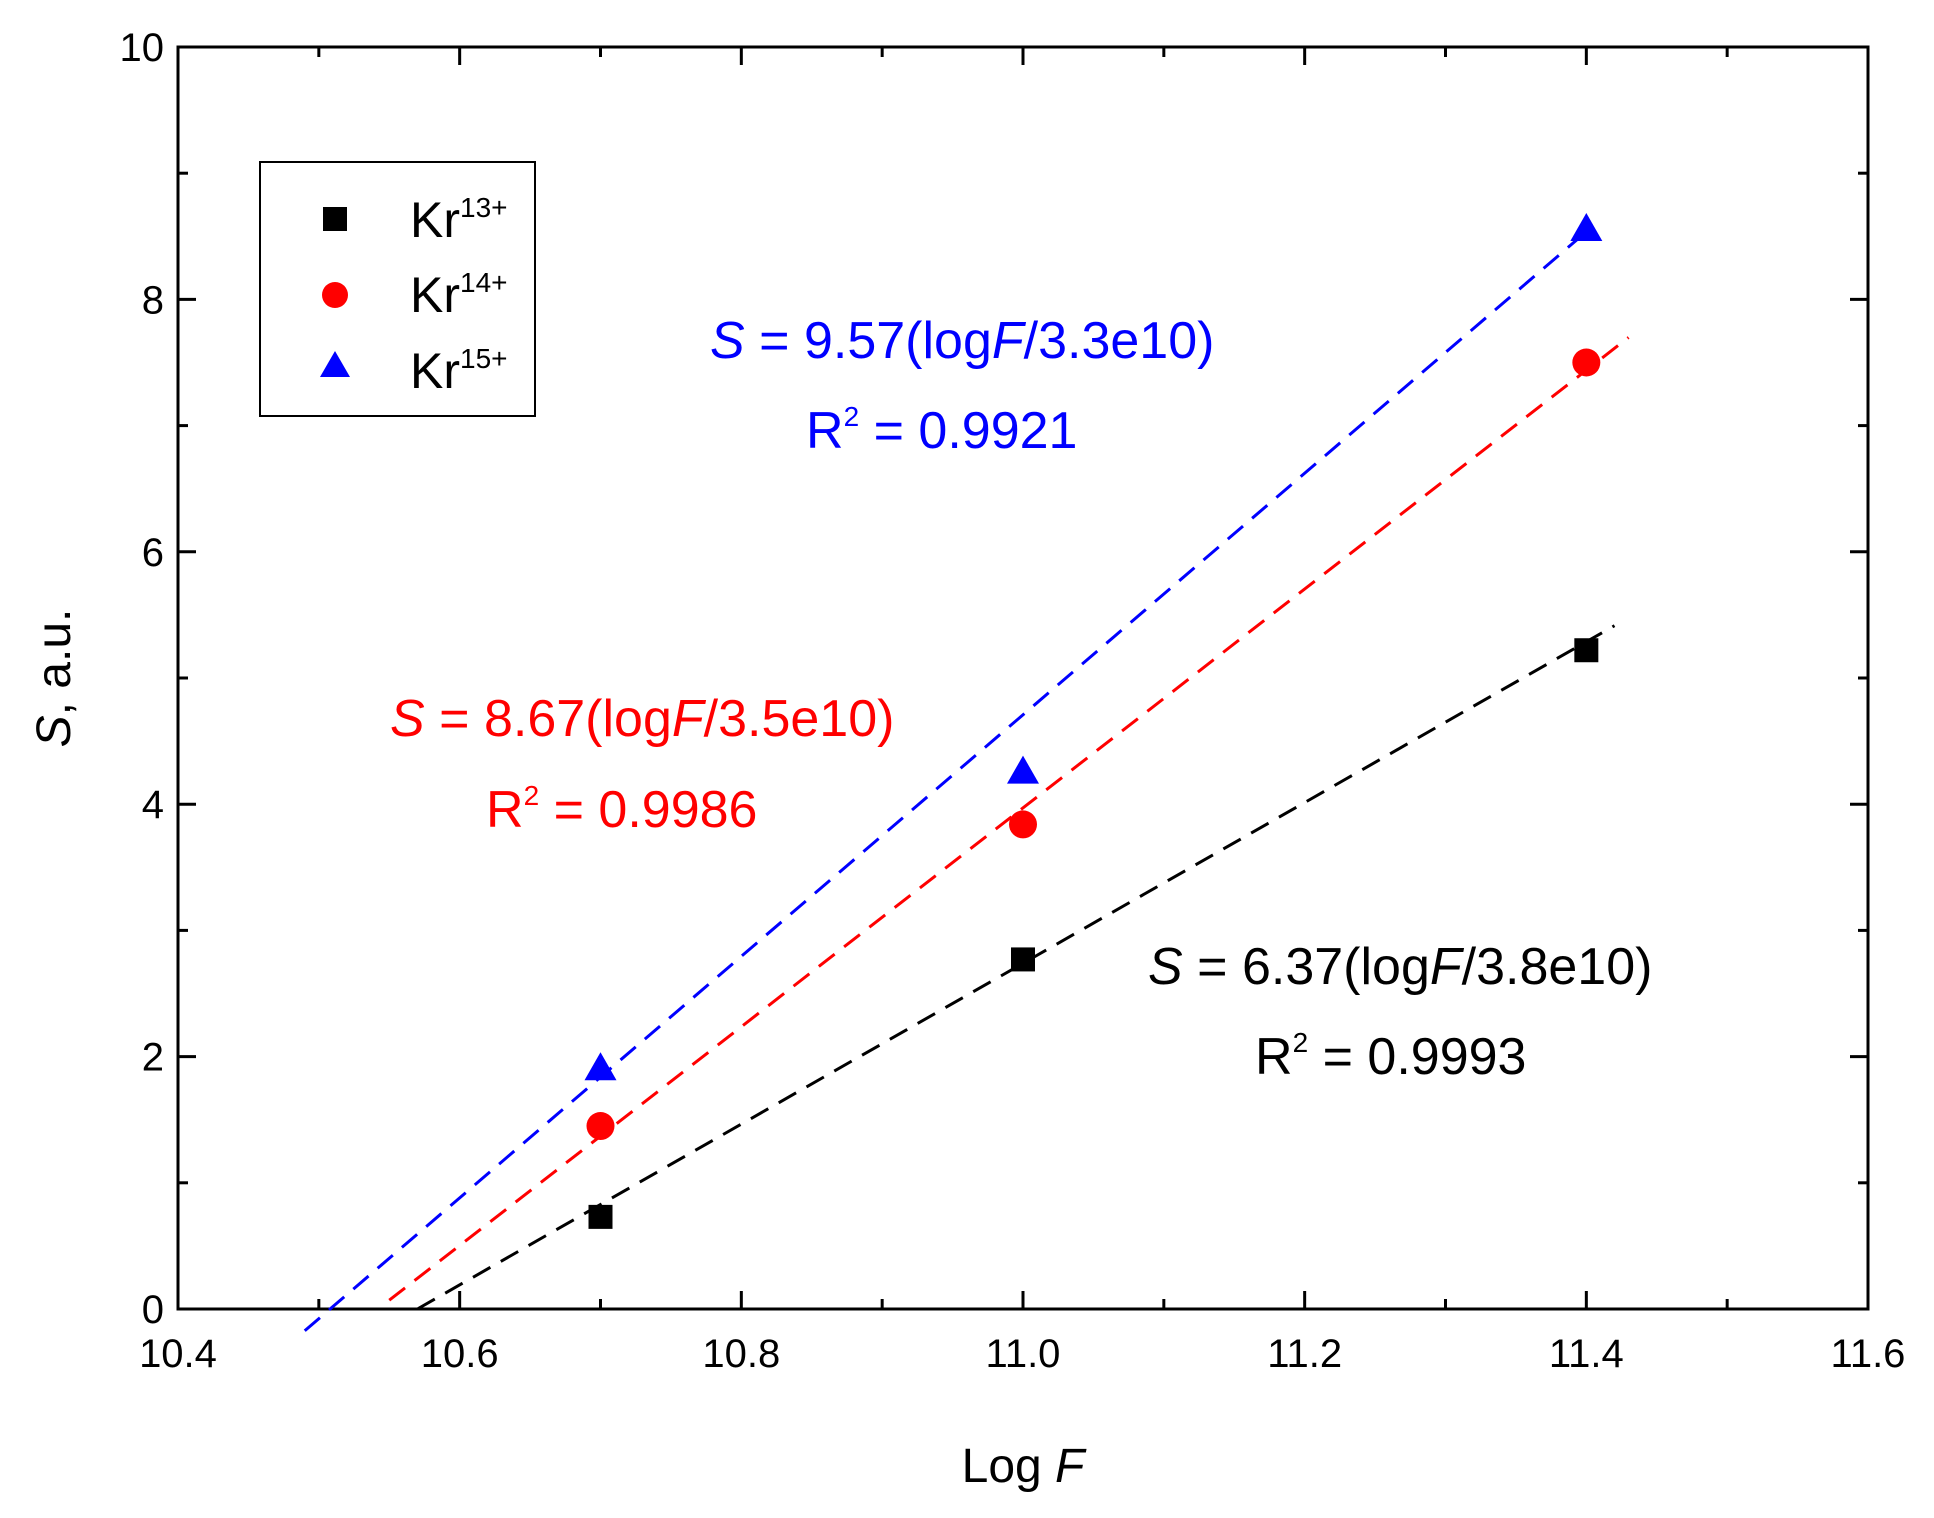 The height and width of the screenshot is (1518, 1934). Describe the element at coordinates (460, 1354) in the screenshot. I see `x-tick-label: 10.6` at that location.